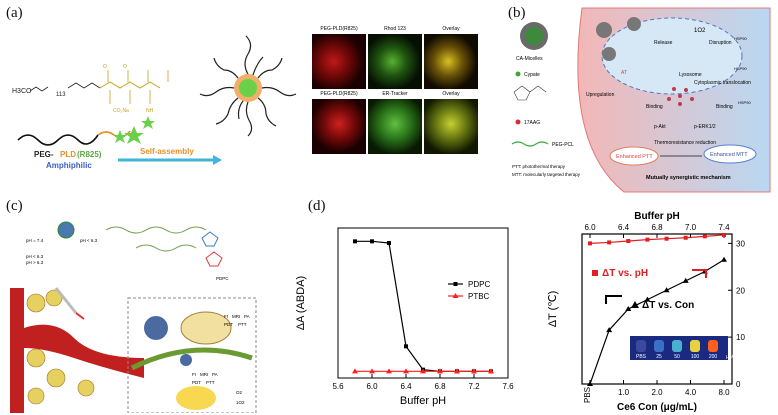 This screenshot has height=415, width=778. What do you see at coordinates (35, 240) in the screenshot?
I see `c-ph-74: pH = 7.4` at bounding box center [35, 240].